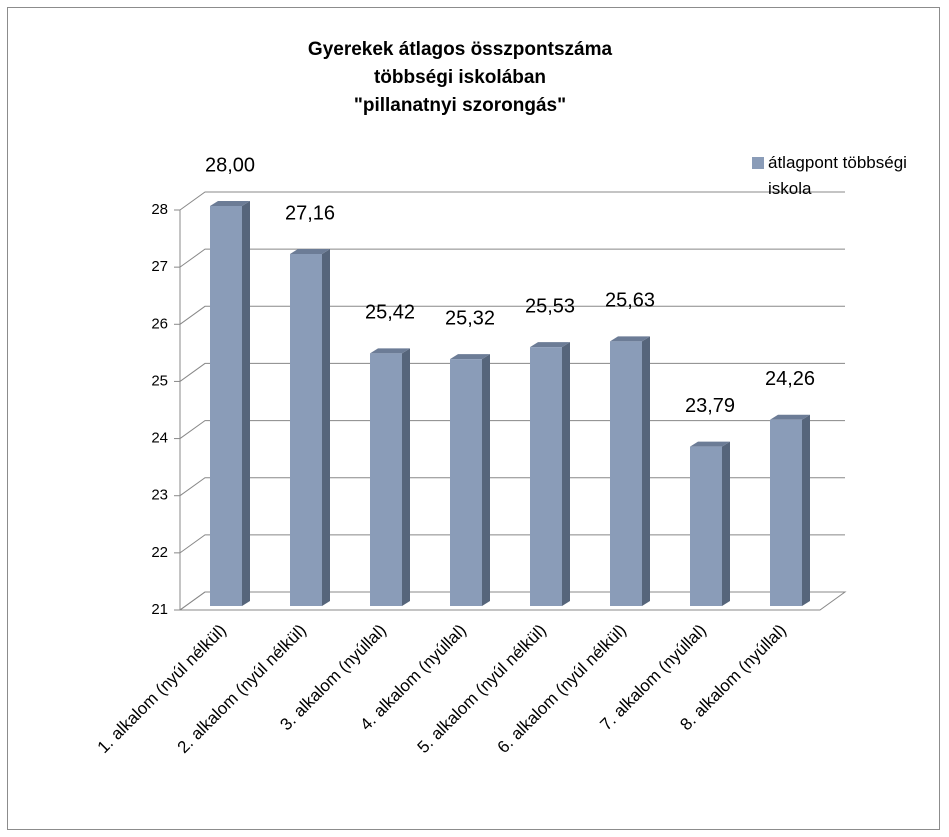  Describe the element at coordinates (159, 495) in the screenshot. I see `y-tick-label: 23` at that location.